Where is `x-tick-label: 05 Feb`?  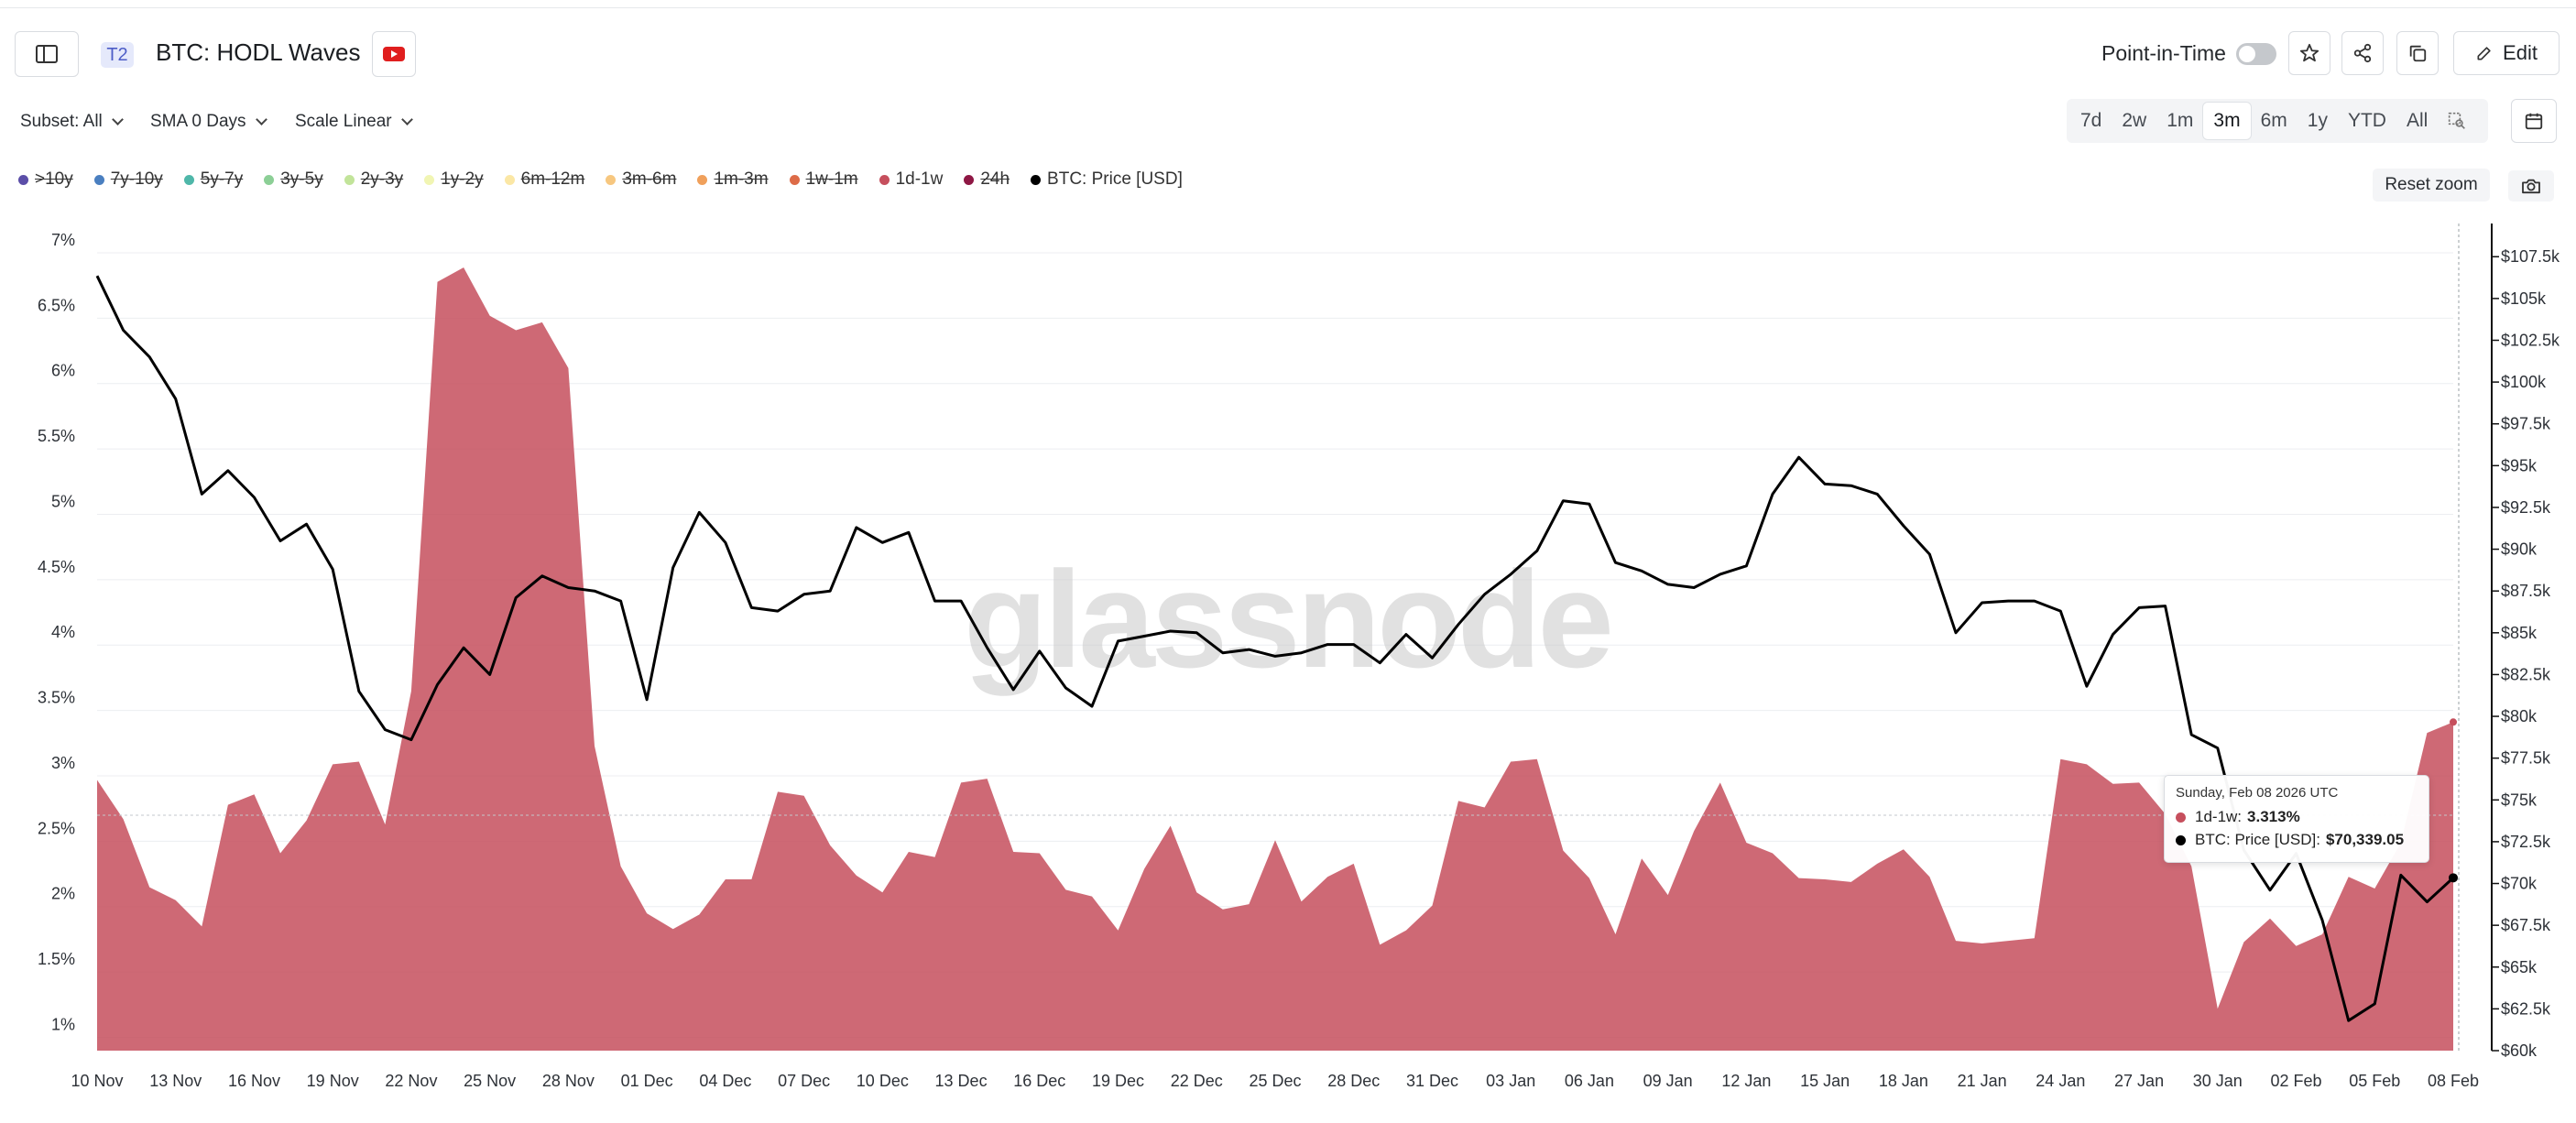
x-tick-label: 05 Feb is located at coordinates (2375, 1081).